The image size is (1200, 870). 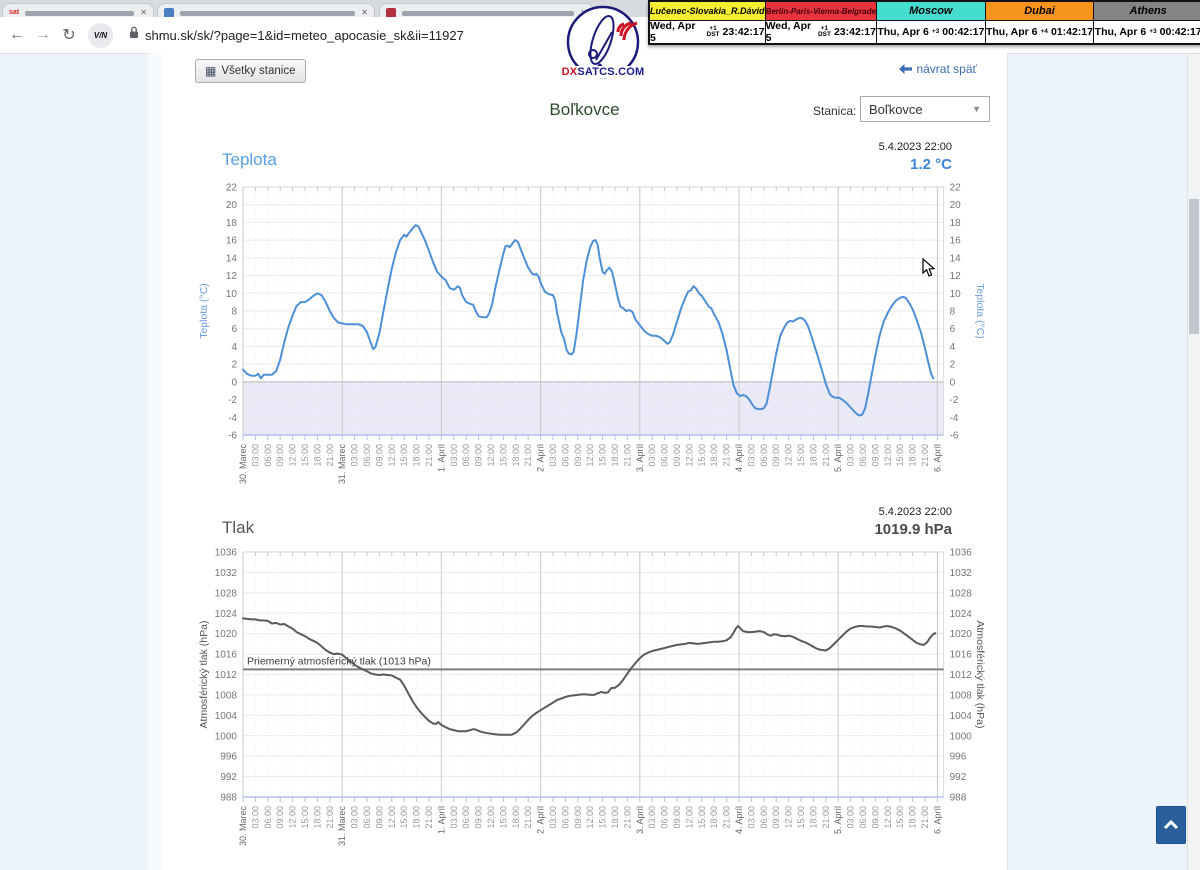 I want to click on svg-text: -4, so click(x=954, y=418).